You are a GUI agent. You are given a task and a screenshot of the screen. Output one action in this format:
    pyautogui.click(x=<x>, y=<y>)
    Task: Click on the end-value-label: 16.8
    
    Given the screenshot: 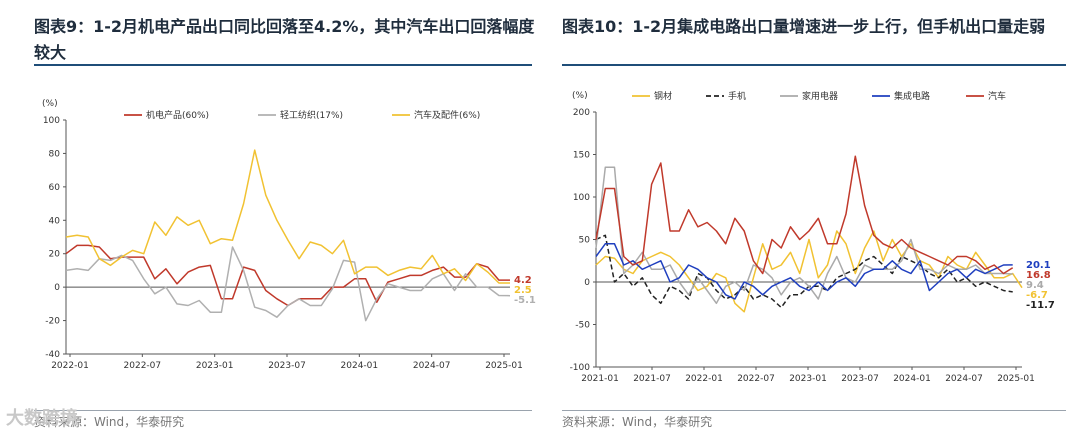 What is the action you would take?
    pyautogui.click(x=1038, y=275)
    